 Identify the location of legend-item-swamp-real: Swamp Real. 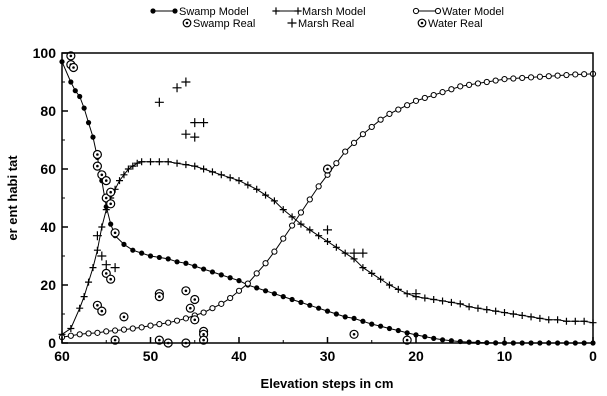
(218, 24).